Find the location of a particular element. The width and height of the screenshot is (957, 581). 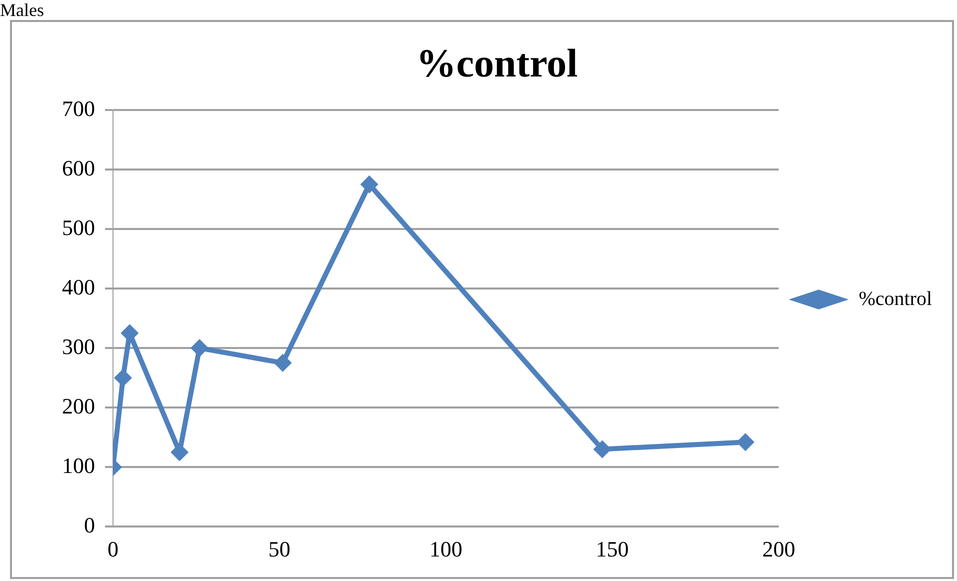

y-tick-label: 200 is located at coordinates (78, 405).